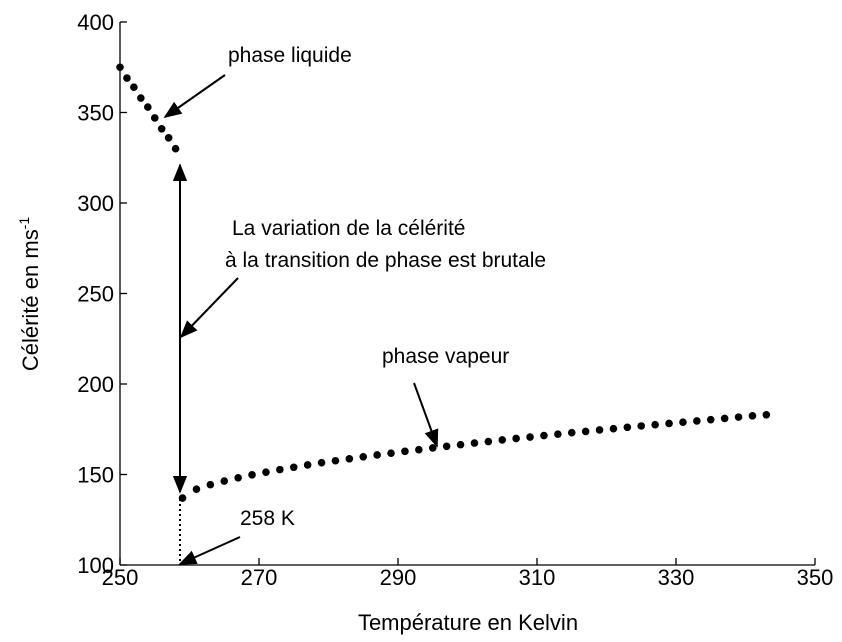 The height and width of the screenshot is (642, 842). Describe the element at coordinates (95, 113) in the screenshot. I see `y-tick-label: 350` at that location.